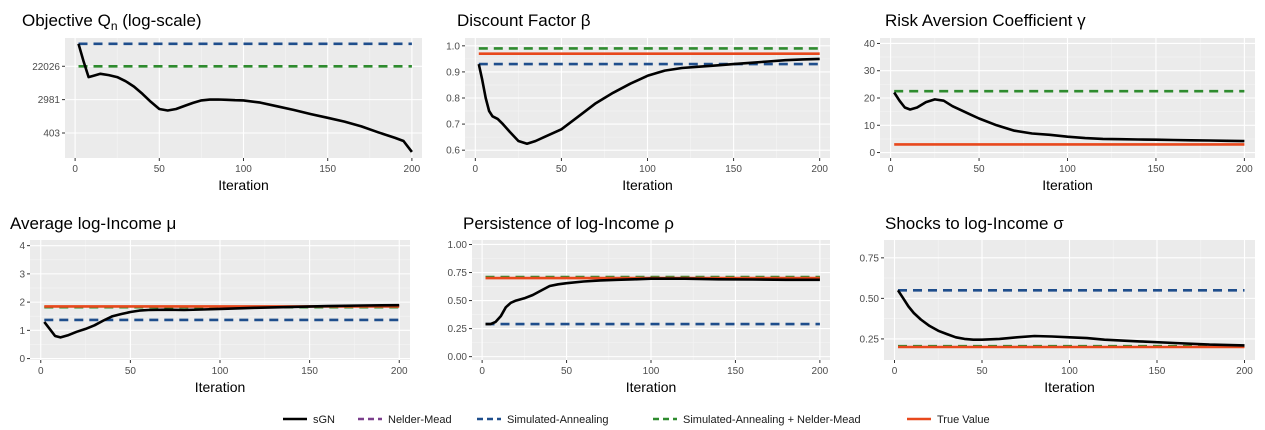  Describe the element at coordinates (870, 126) in the screenshot. I see `y-tick-label: 10` at that location.